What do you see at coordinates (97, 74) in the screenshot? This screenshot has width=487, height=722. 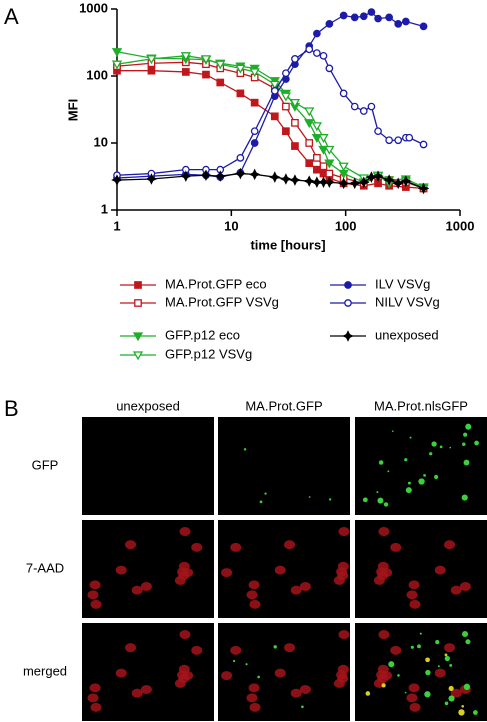 I see `y-tick-label: 100` at bounding box center [97, 74].